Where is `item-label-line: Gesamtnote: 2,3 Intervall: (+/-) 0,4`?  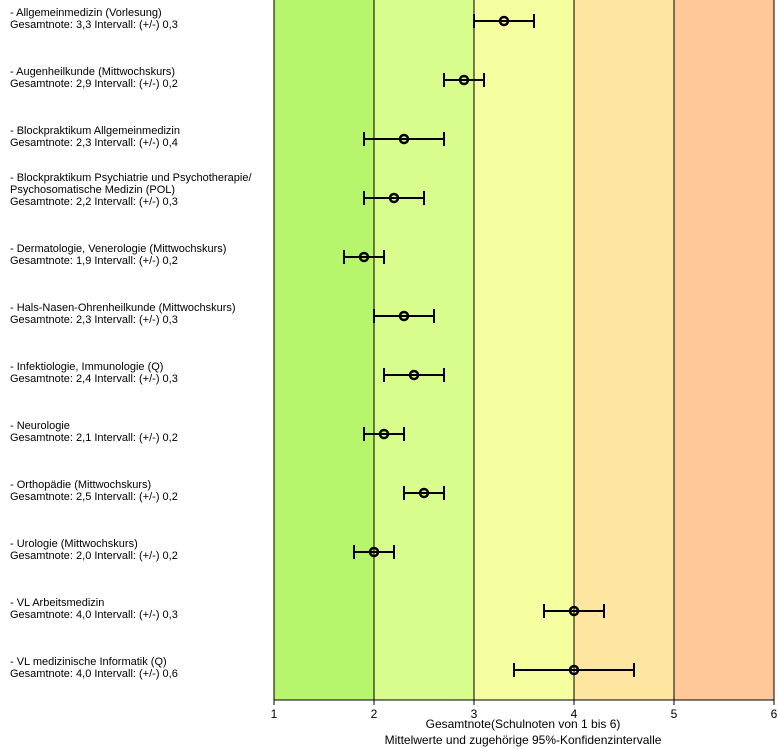 item-label-line: Gesamtnote: 2,3 Intervall: (+/-) 0,4 is located at coordinates (94, 143).